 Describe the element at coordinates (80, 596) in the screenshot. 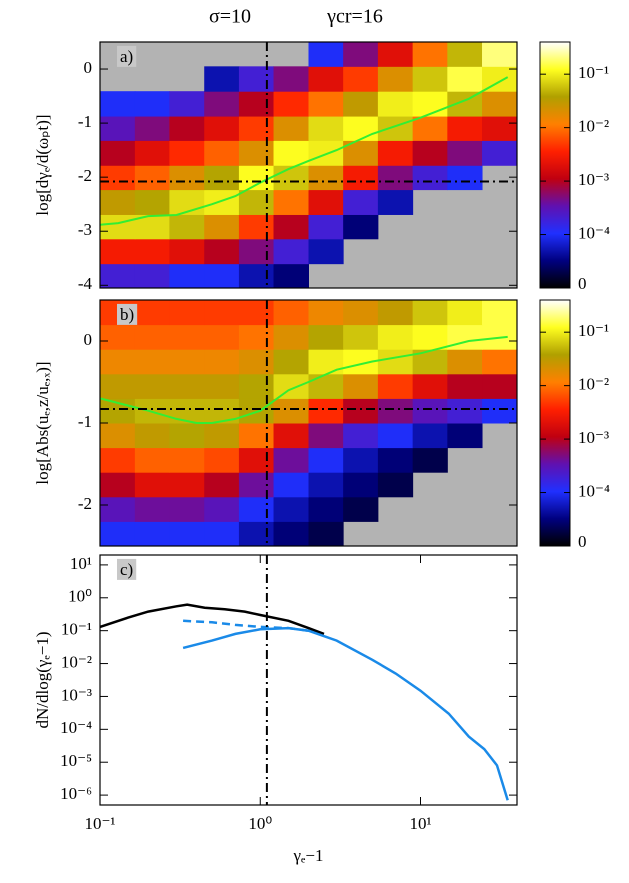

I see `y-tick-label: 10⁰` at that location.